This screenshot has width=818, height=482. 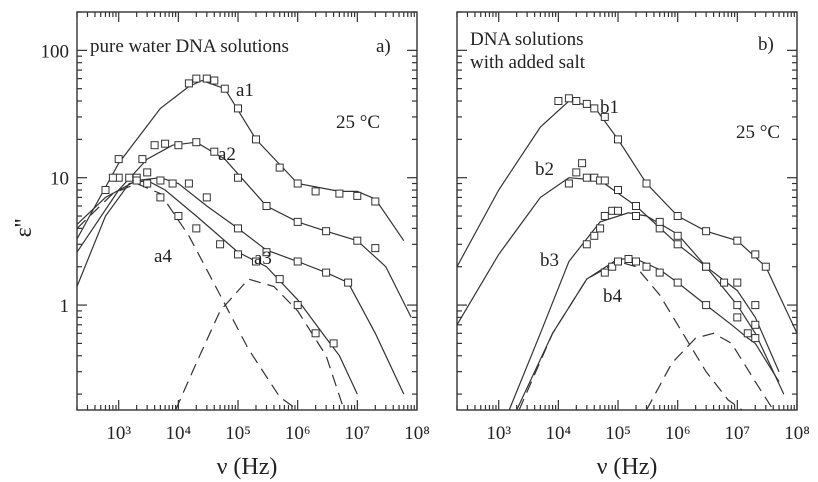 I want to click on series-label-a1: a1, so click(x=245, y=90).